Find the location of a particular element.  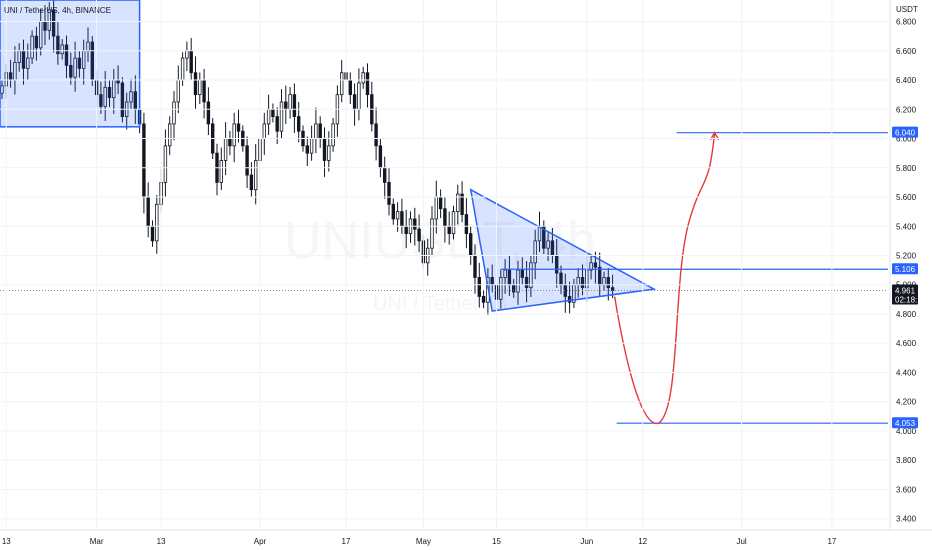

price-tick-label: 5.400 is located at coordinates (906, 226).